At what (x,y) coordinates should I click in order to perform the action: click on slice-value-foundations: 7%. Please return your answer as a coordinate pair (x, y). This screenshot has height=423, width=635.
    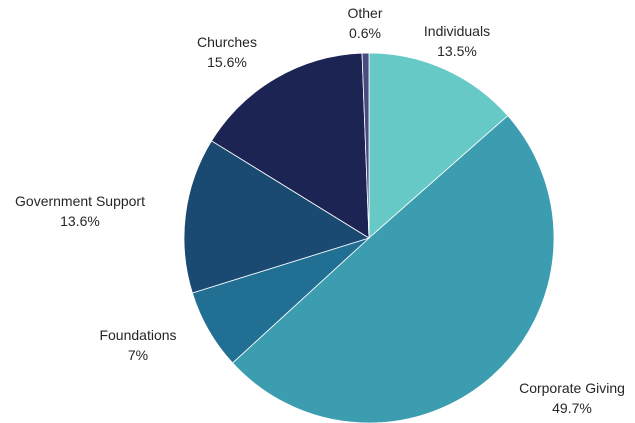
    Looking at the image, I should click on (138, 355).